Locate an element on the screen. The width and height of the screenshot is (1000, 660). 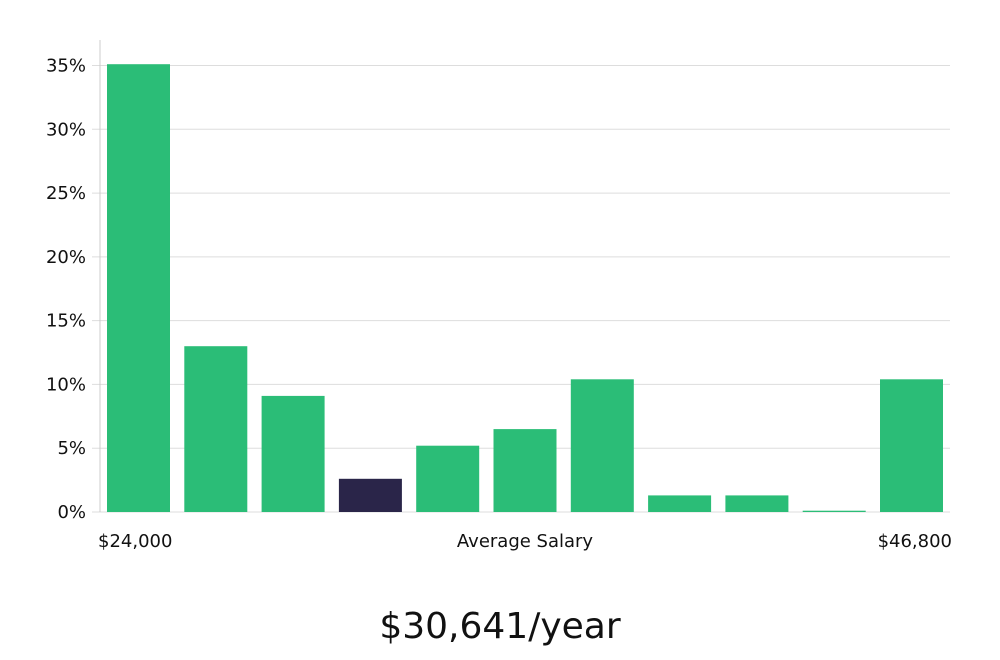
average-salary-headline: $30,641/year is located at coordinates (500, 626).